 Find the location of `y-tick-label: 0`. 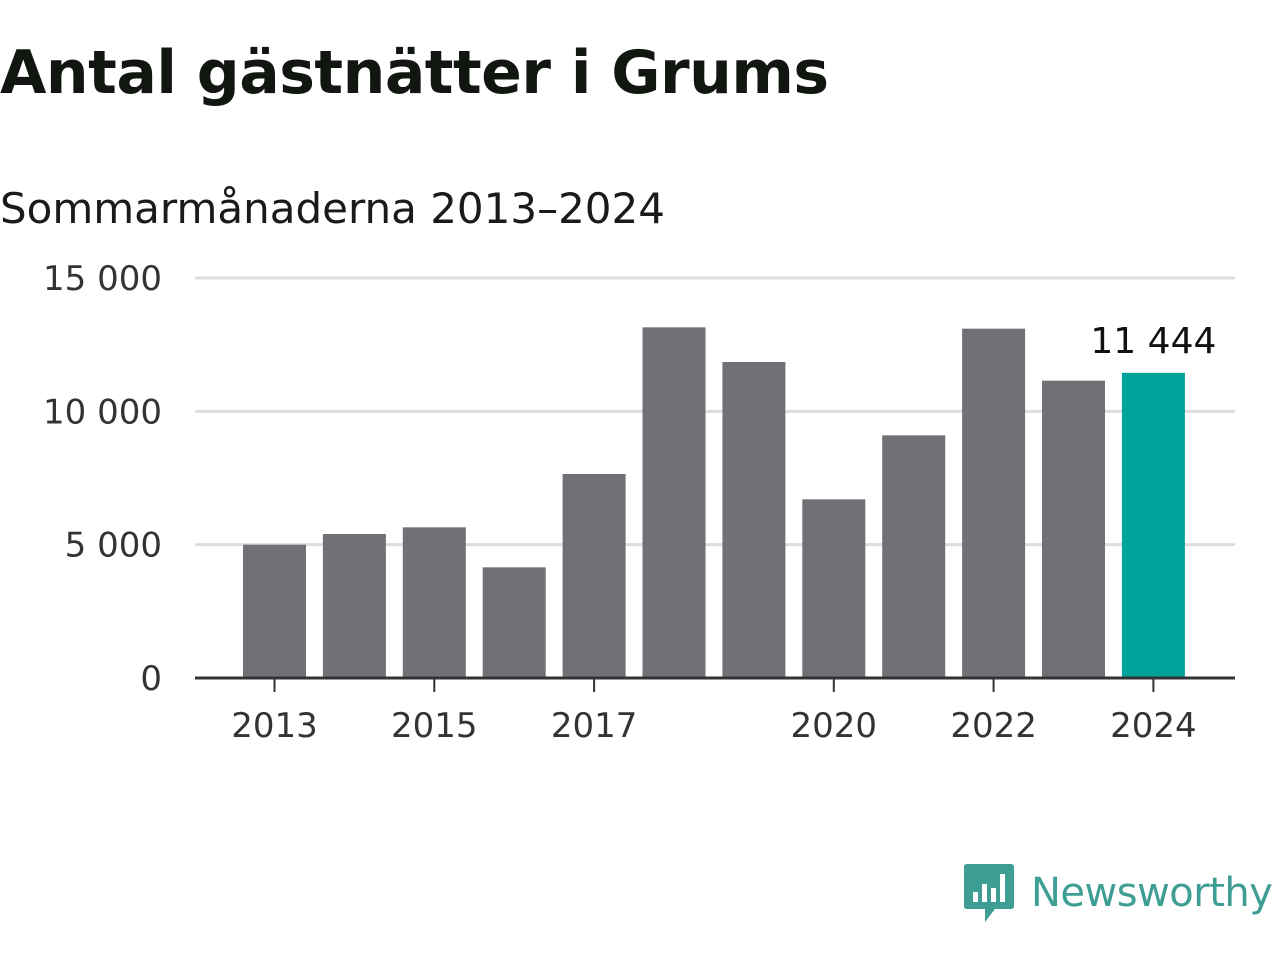

y-tick-label: 0 is located at coordinates (151, 679).